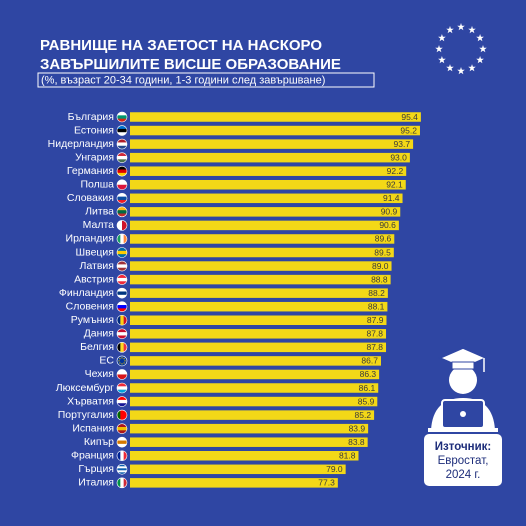 The height and width of the screenshot is (526, 526). I want to click on value-label: 87.9, so click(375, 320).